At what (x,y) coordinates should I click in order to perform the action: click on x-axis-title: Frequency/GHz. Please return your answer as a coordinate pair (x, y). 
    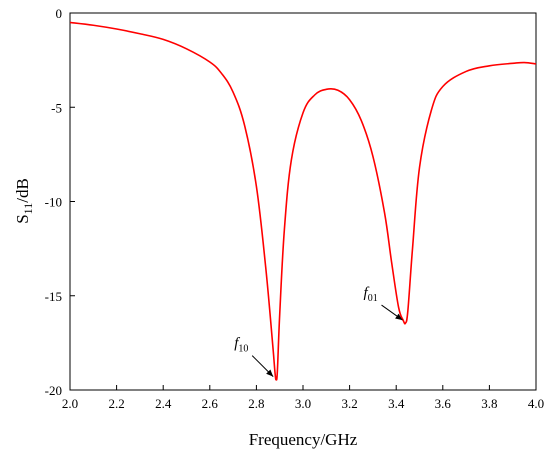
    Looking at the image, I should click on (303, 439).